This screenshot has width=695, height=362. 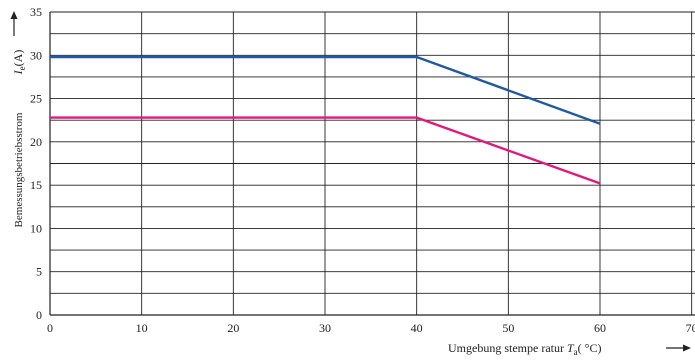 I want to click on x-tick-label: 20, so click(x=233, y=328).